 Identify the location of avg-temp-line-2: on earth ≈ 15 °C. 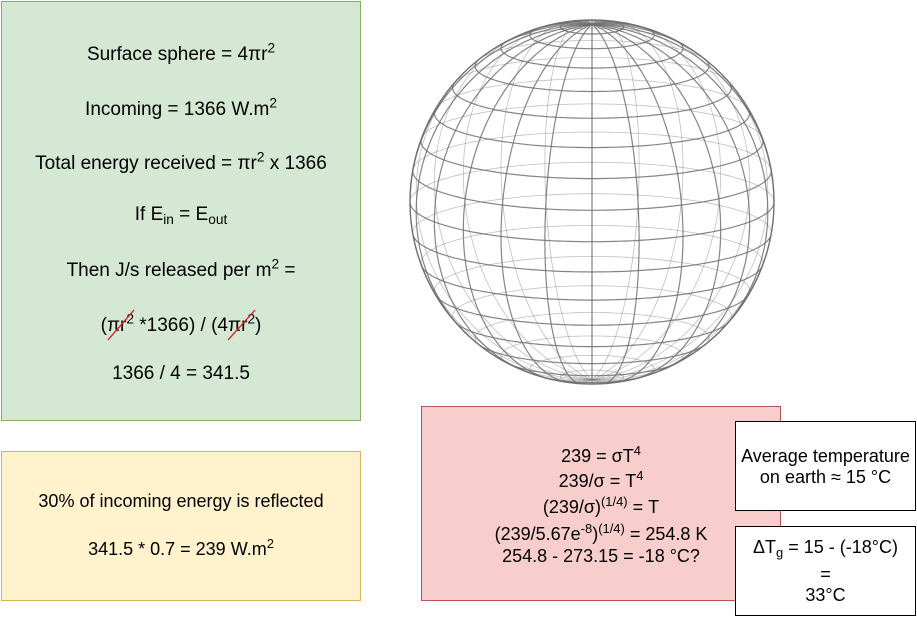
(825, 477).